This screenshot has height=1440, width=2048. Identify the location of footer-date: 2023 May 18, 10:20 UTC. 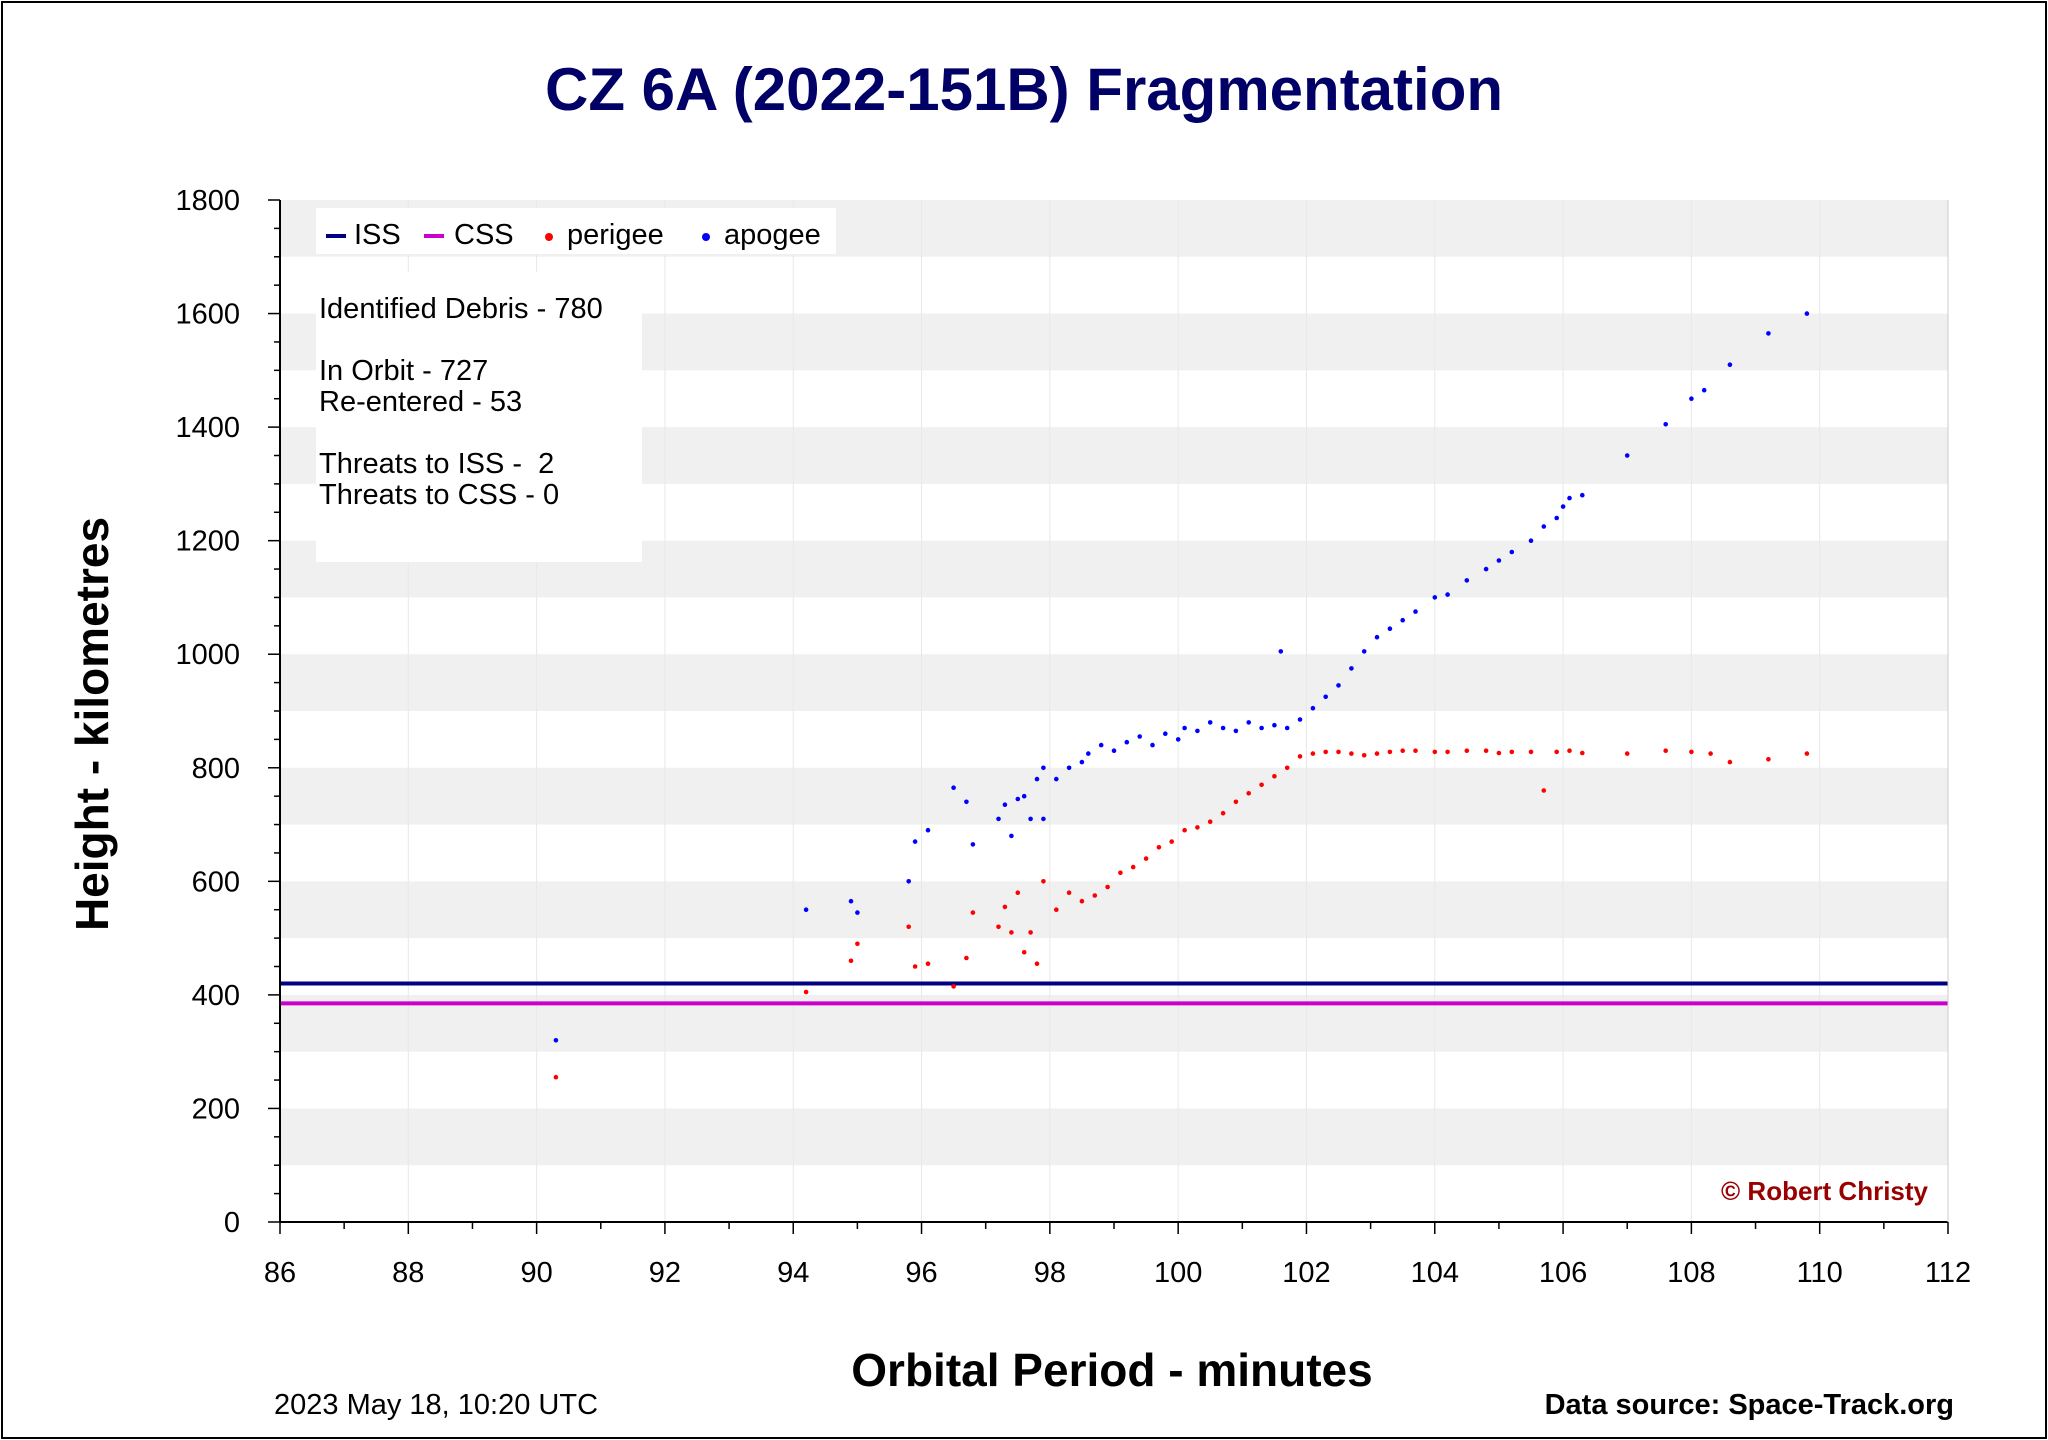
(436, 1405).